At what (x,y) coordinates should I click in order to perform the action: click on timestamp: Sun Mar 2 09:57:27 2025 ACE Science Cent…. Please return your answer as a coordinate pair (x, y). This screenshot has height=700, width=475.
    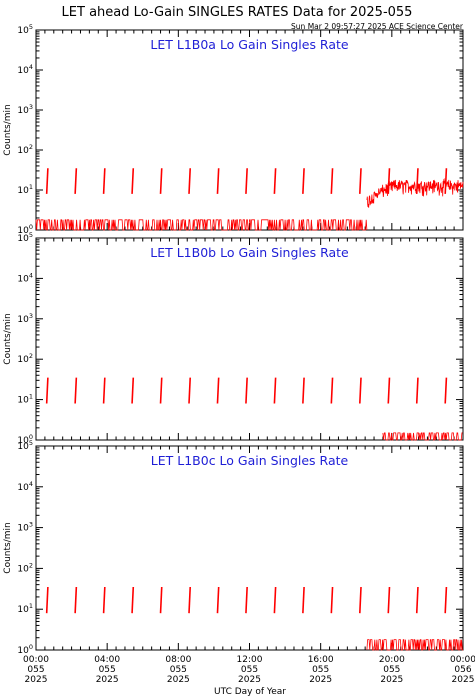
    Looking at the image, I should click on (377, 26).